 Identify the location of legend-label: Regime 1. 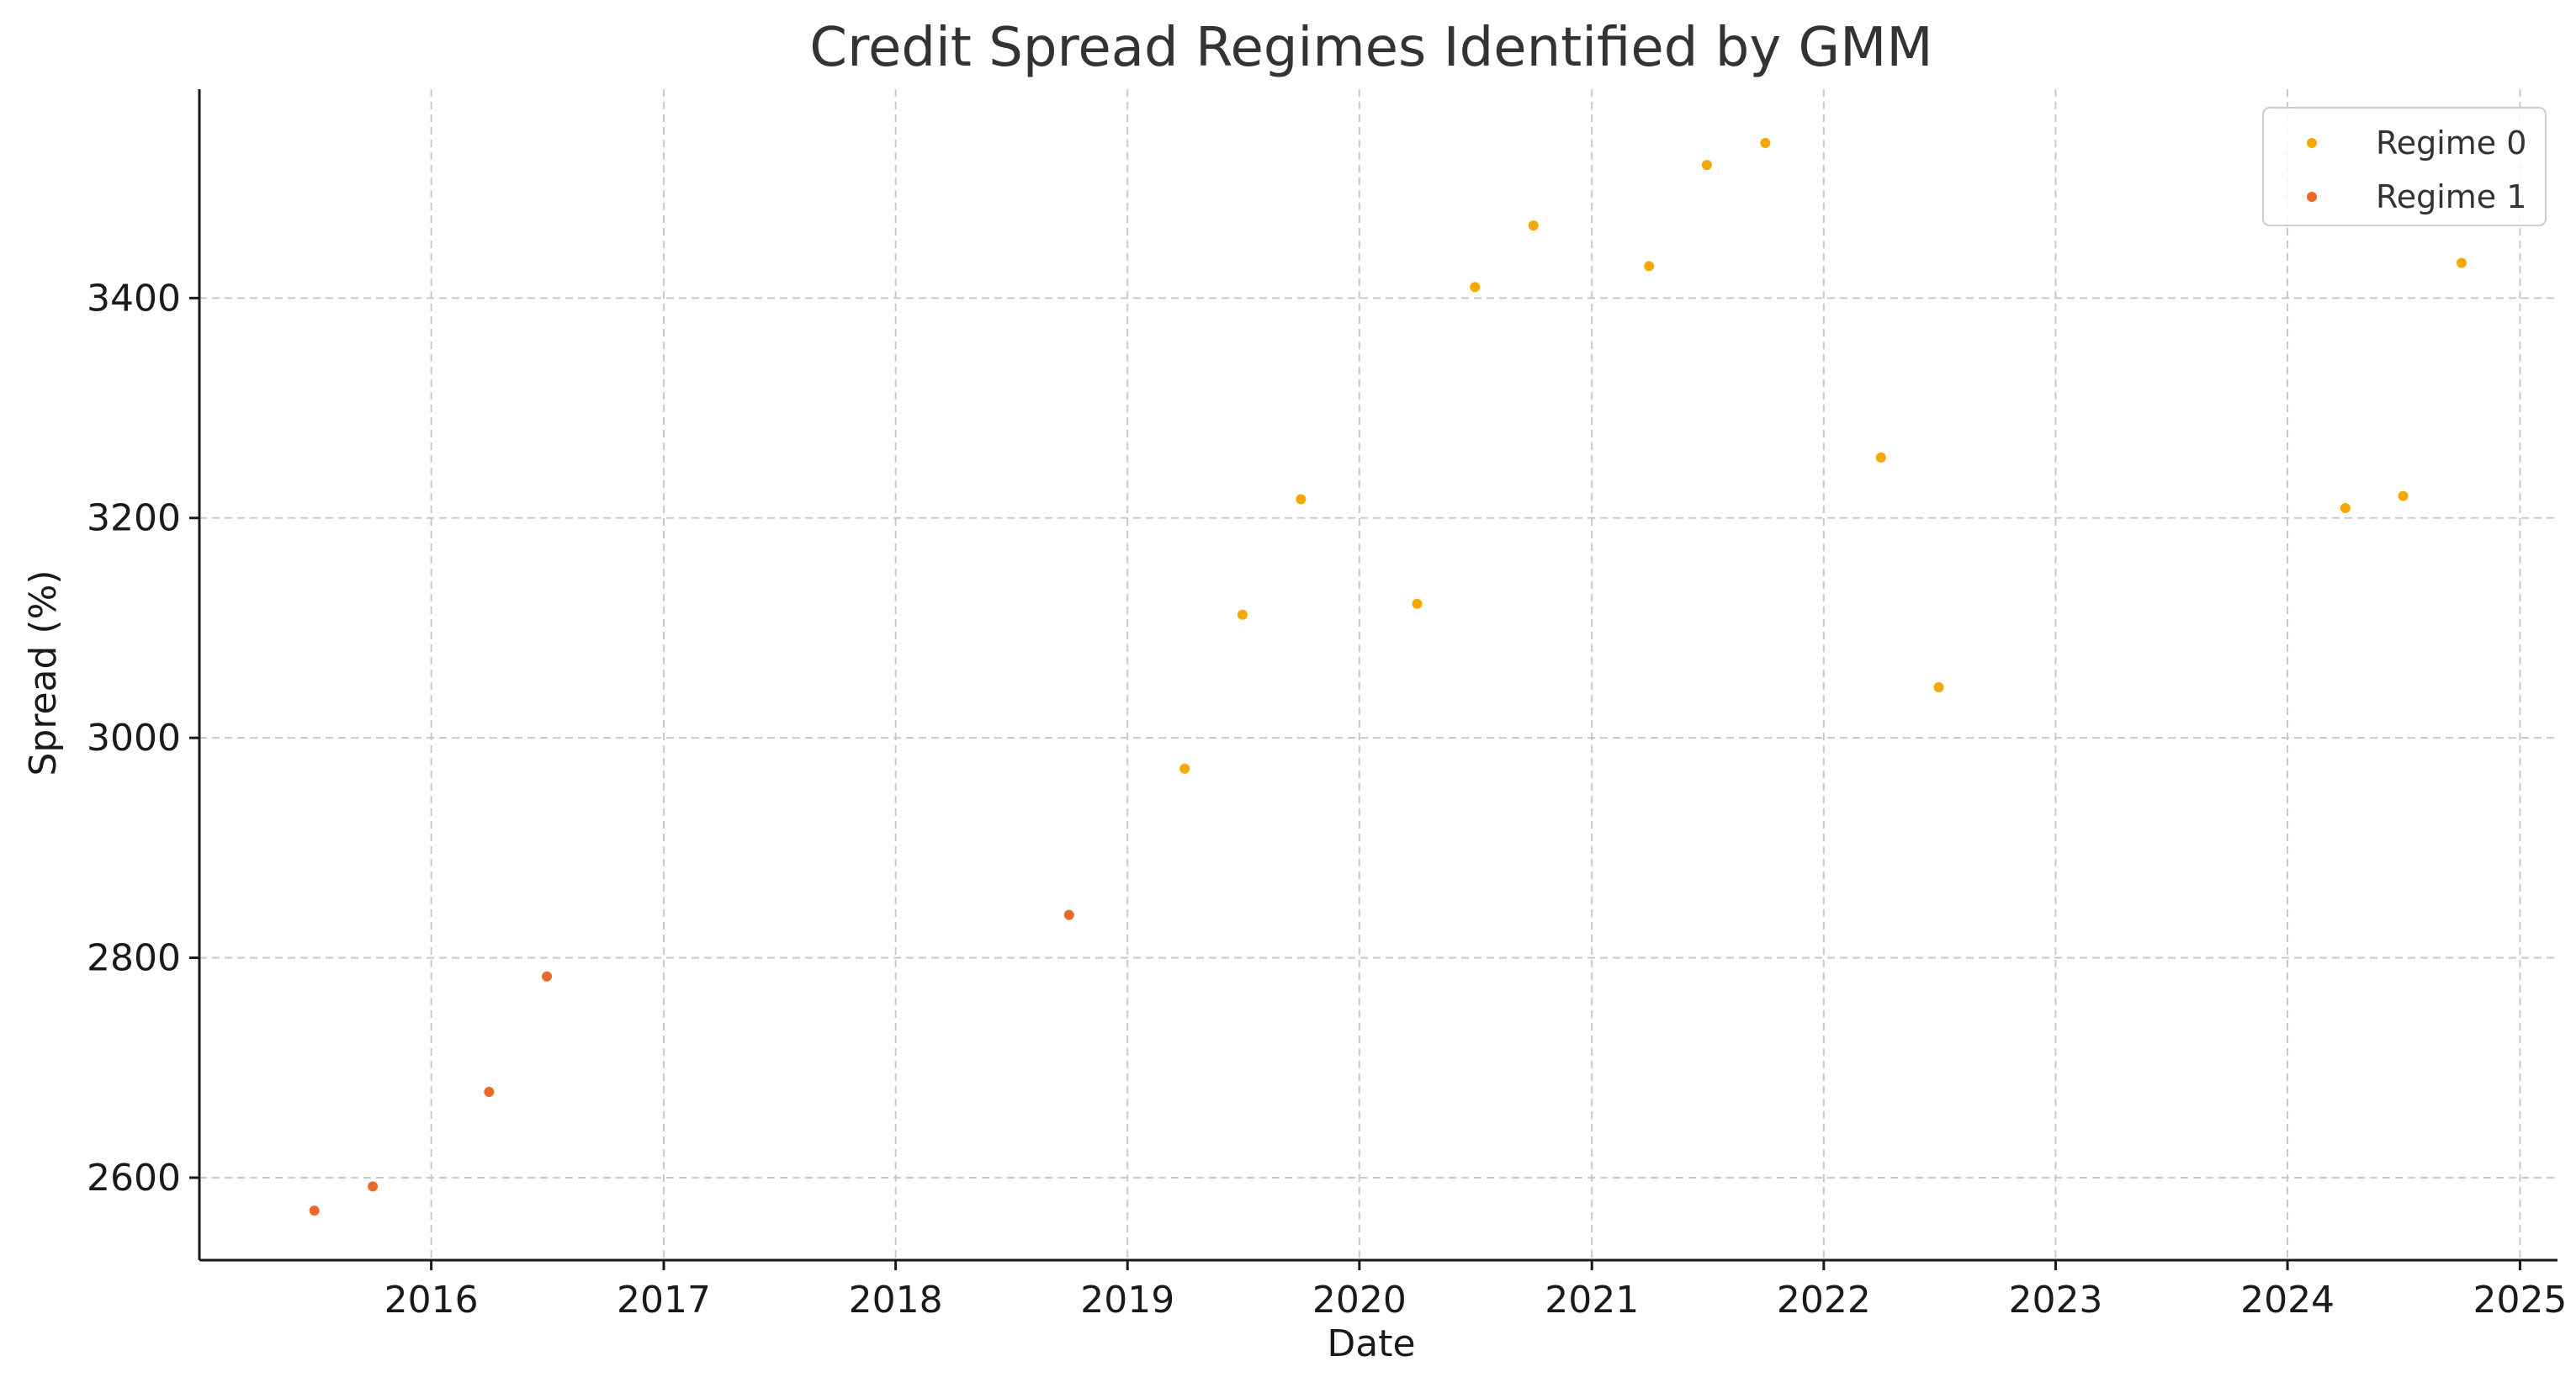
(2451, 196).